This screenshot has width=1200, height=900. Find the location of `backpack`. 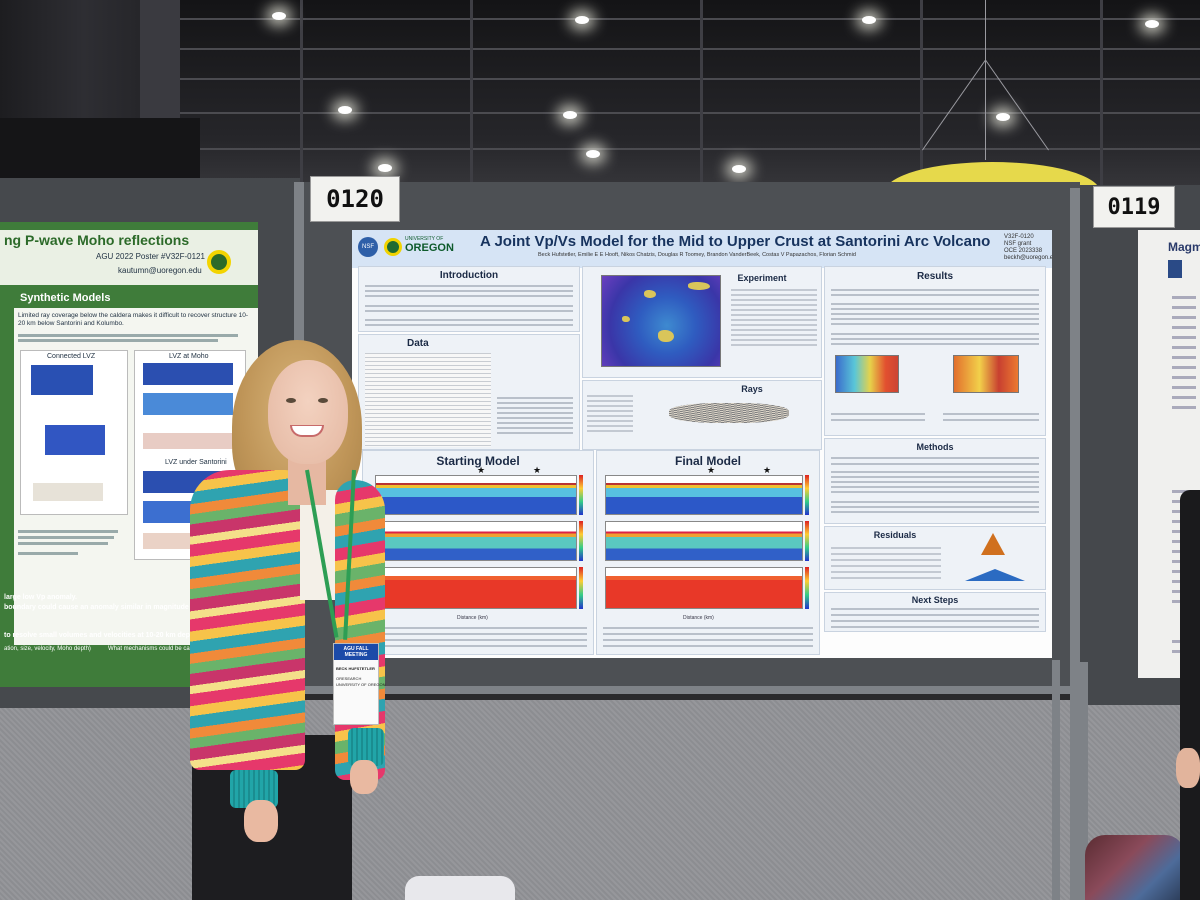

backpack is located at coordinates (1135, 867).